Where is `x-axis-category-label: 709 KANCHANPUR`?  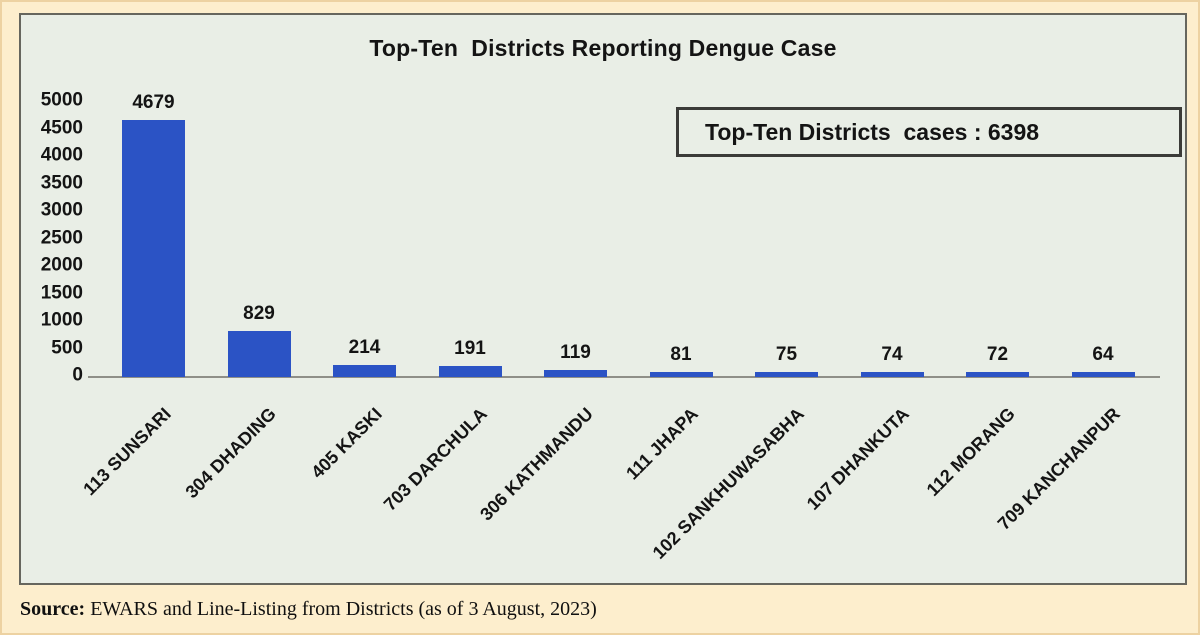 x-axis-category-label: 709 KANCHANPUR is located at coordinates (1058, 468).